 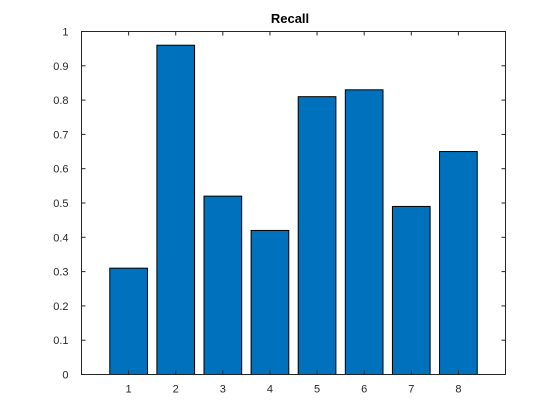 I want to click on y-tick-label: 0.6, so click(x=60, y=170).